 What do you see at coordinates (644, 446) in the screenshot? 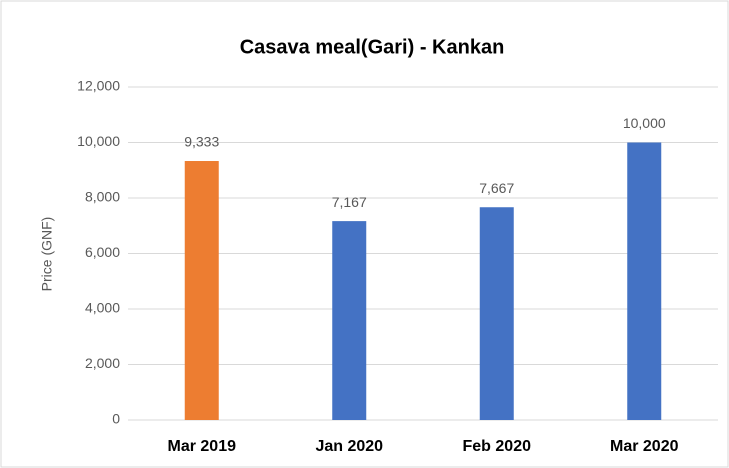
I see `x-tick-label: Mar 2020` at bounding box center [644, 446].